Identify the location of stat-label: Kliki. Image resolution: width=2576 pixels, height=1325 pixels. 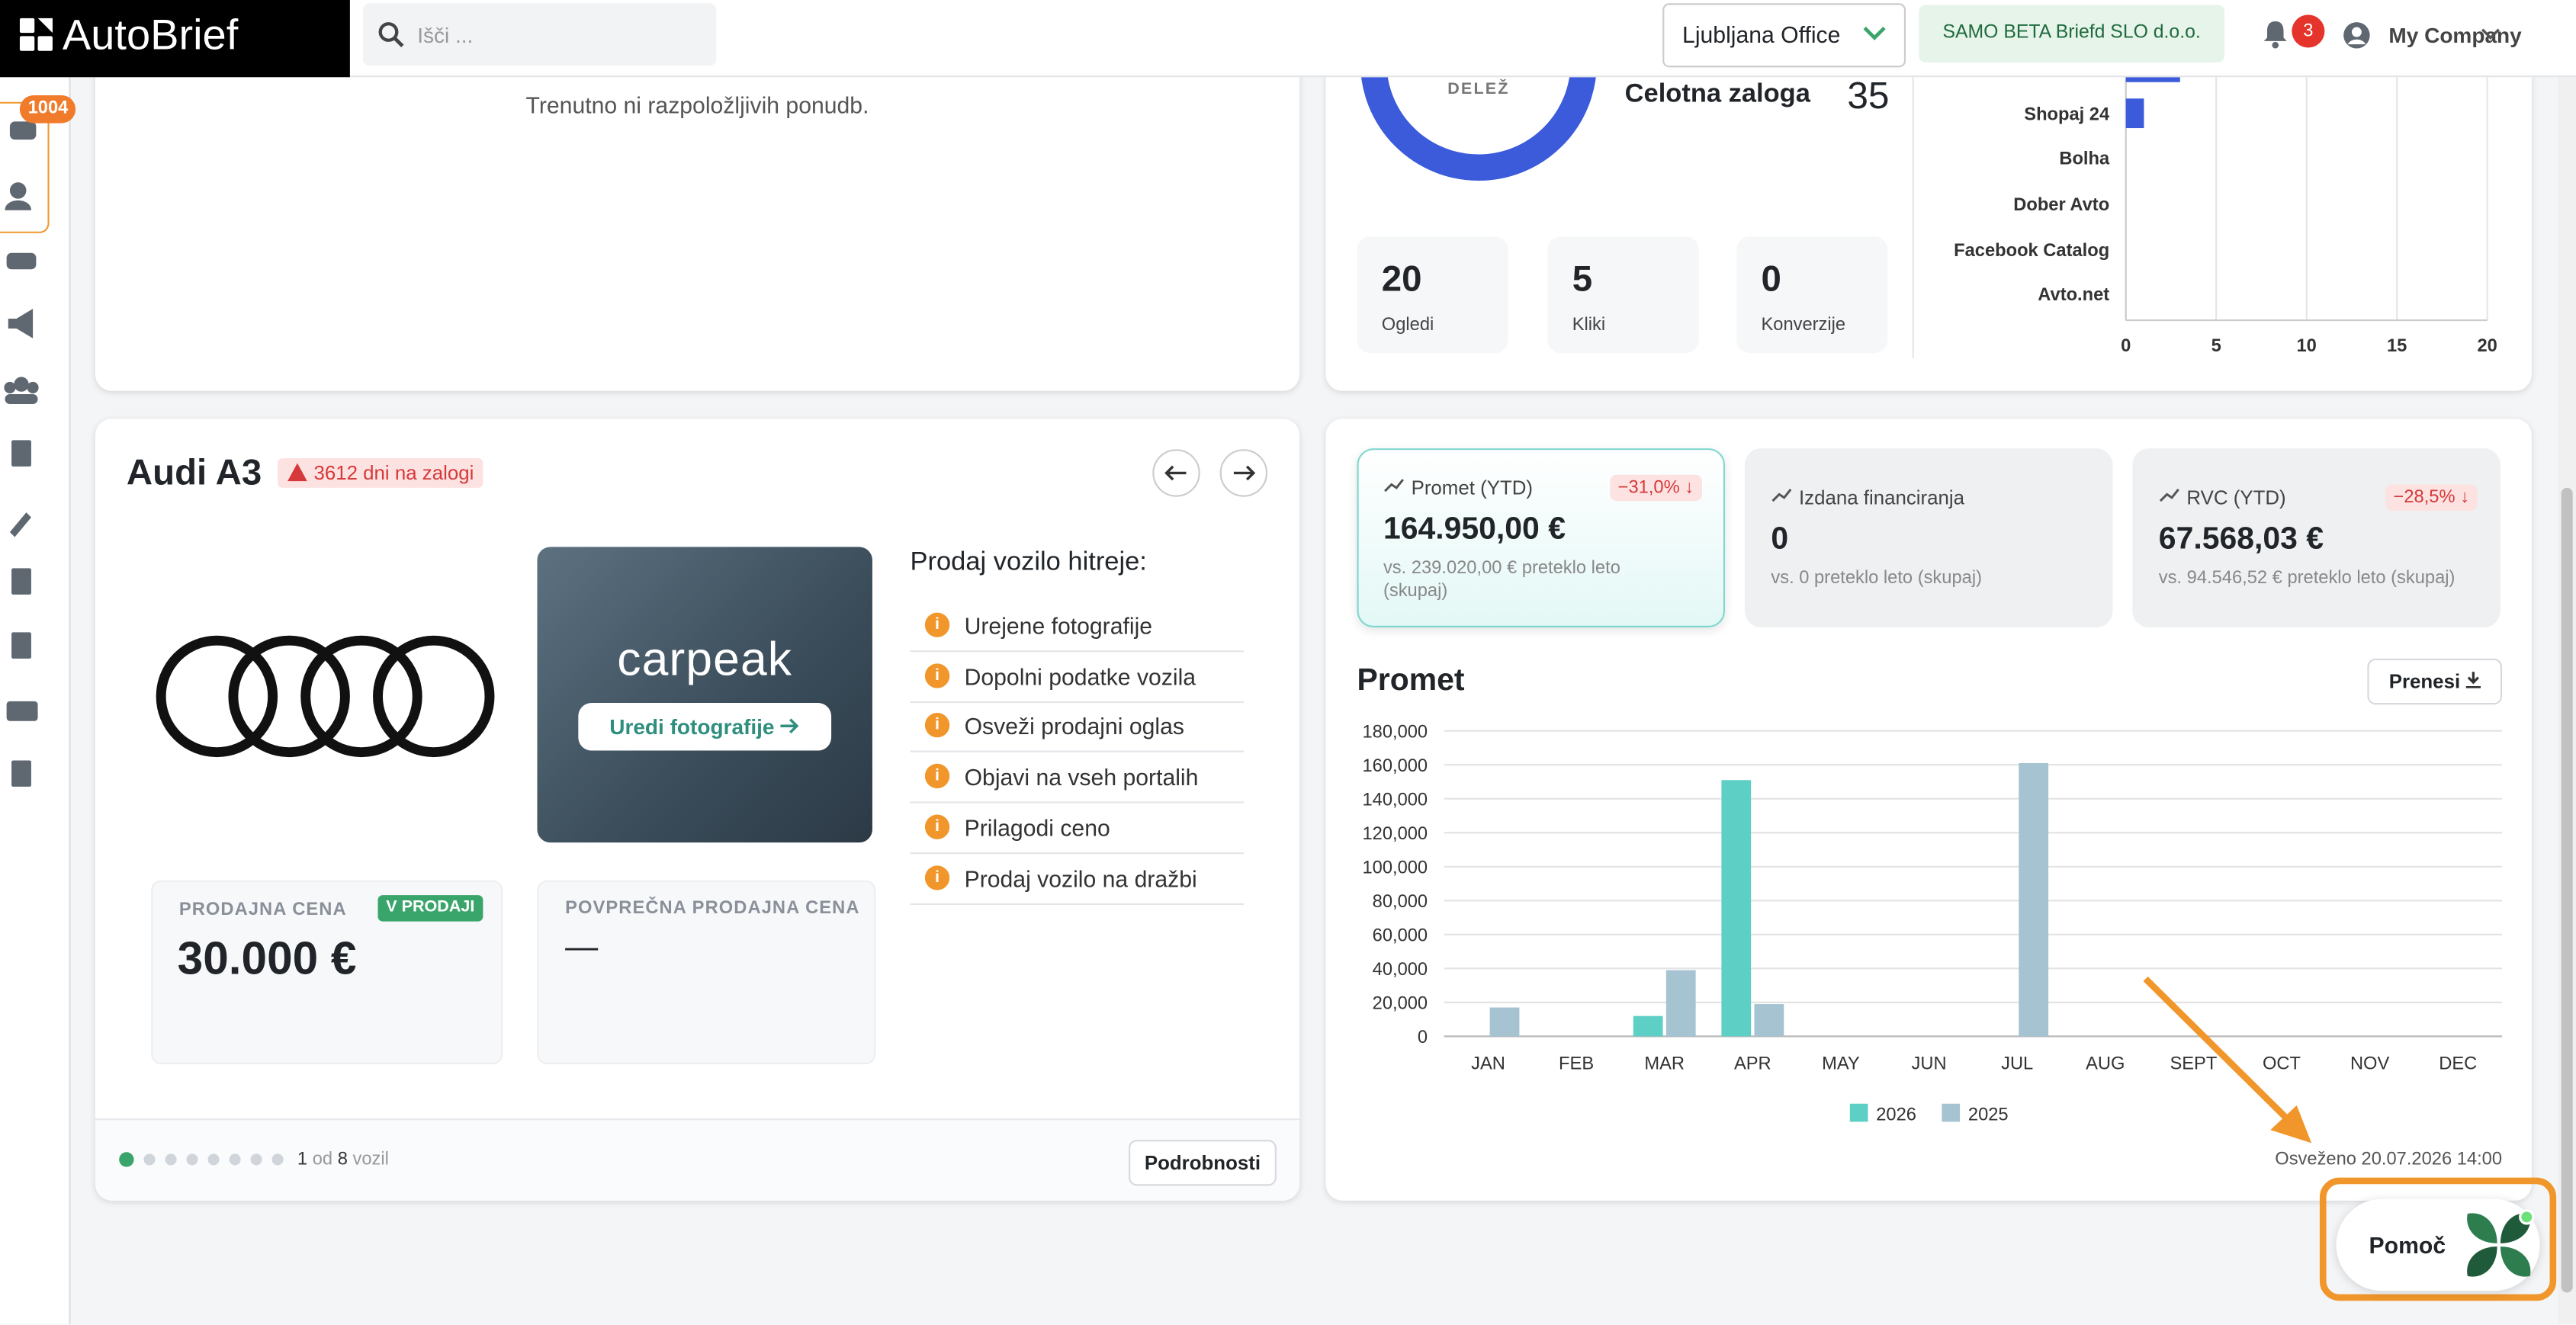
(1589, 325).